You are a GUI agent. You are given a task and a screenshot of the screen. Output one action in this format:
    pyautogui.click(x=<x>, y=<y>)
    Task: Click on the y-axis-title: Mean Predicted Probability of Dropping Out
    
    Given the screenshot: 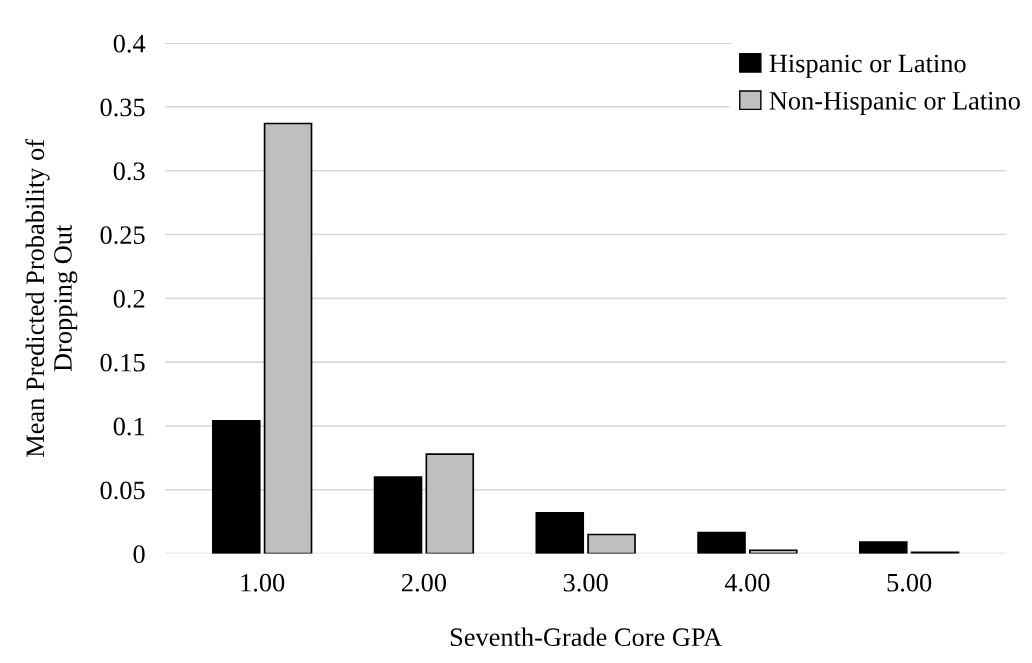 What is the action you would take?
    pyautogui.click(x=51, y=297)
    